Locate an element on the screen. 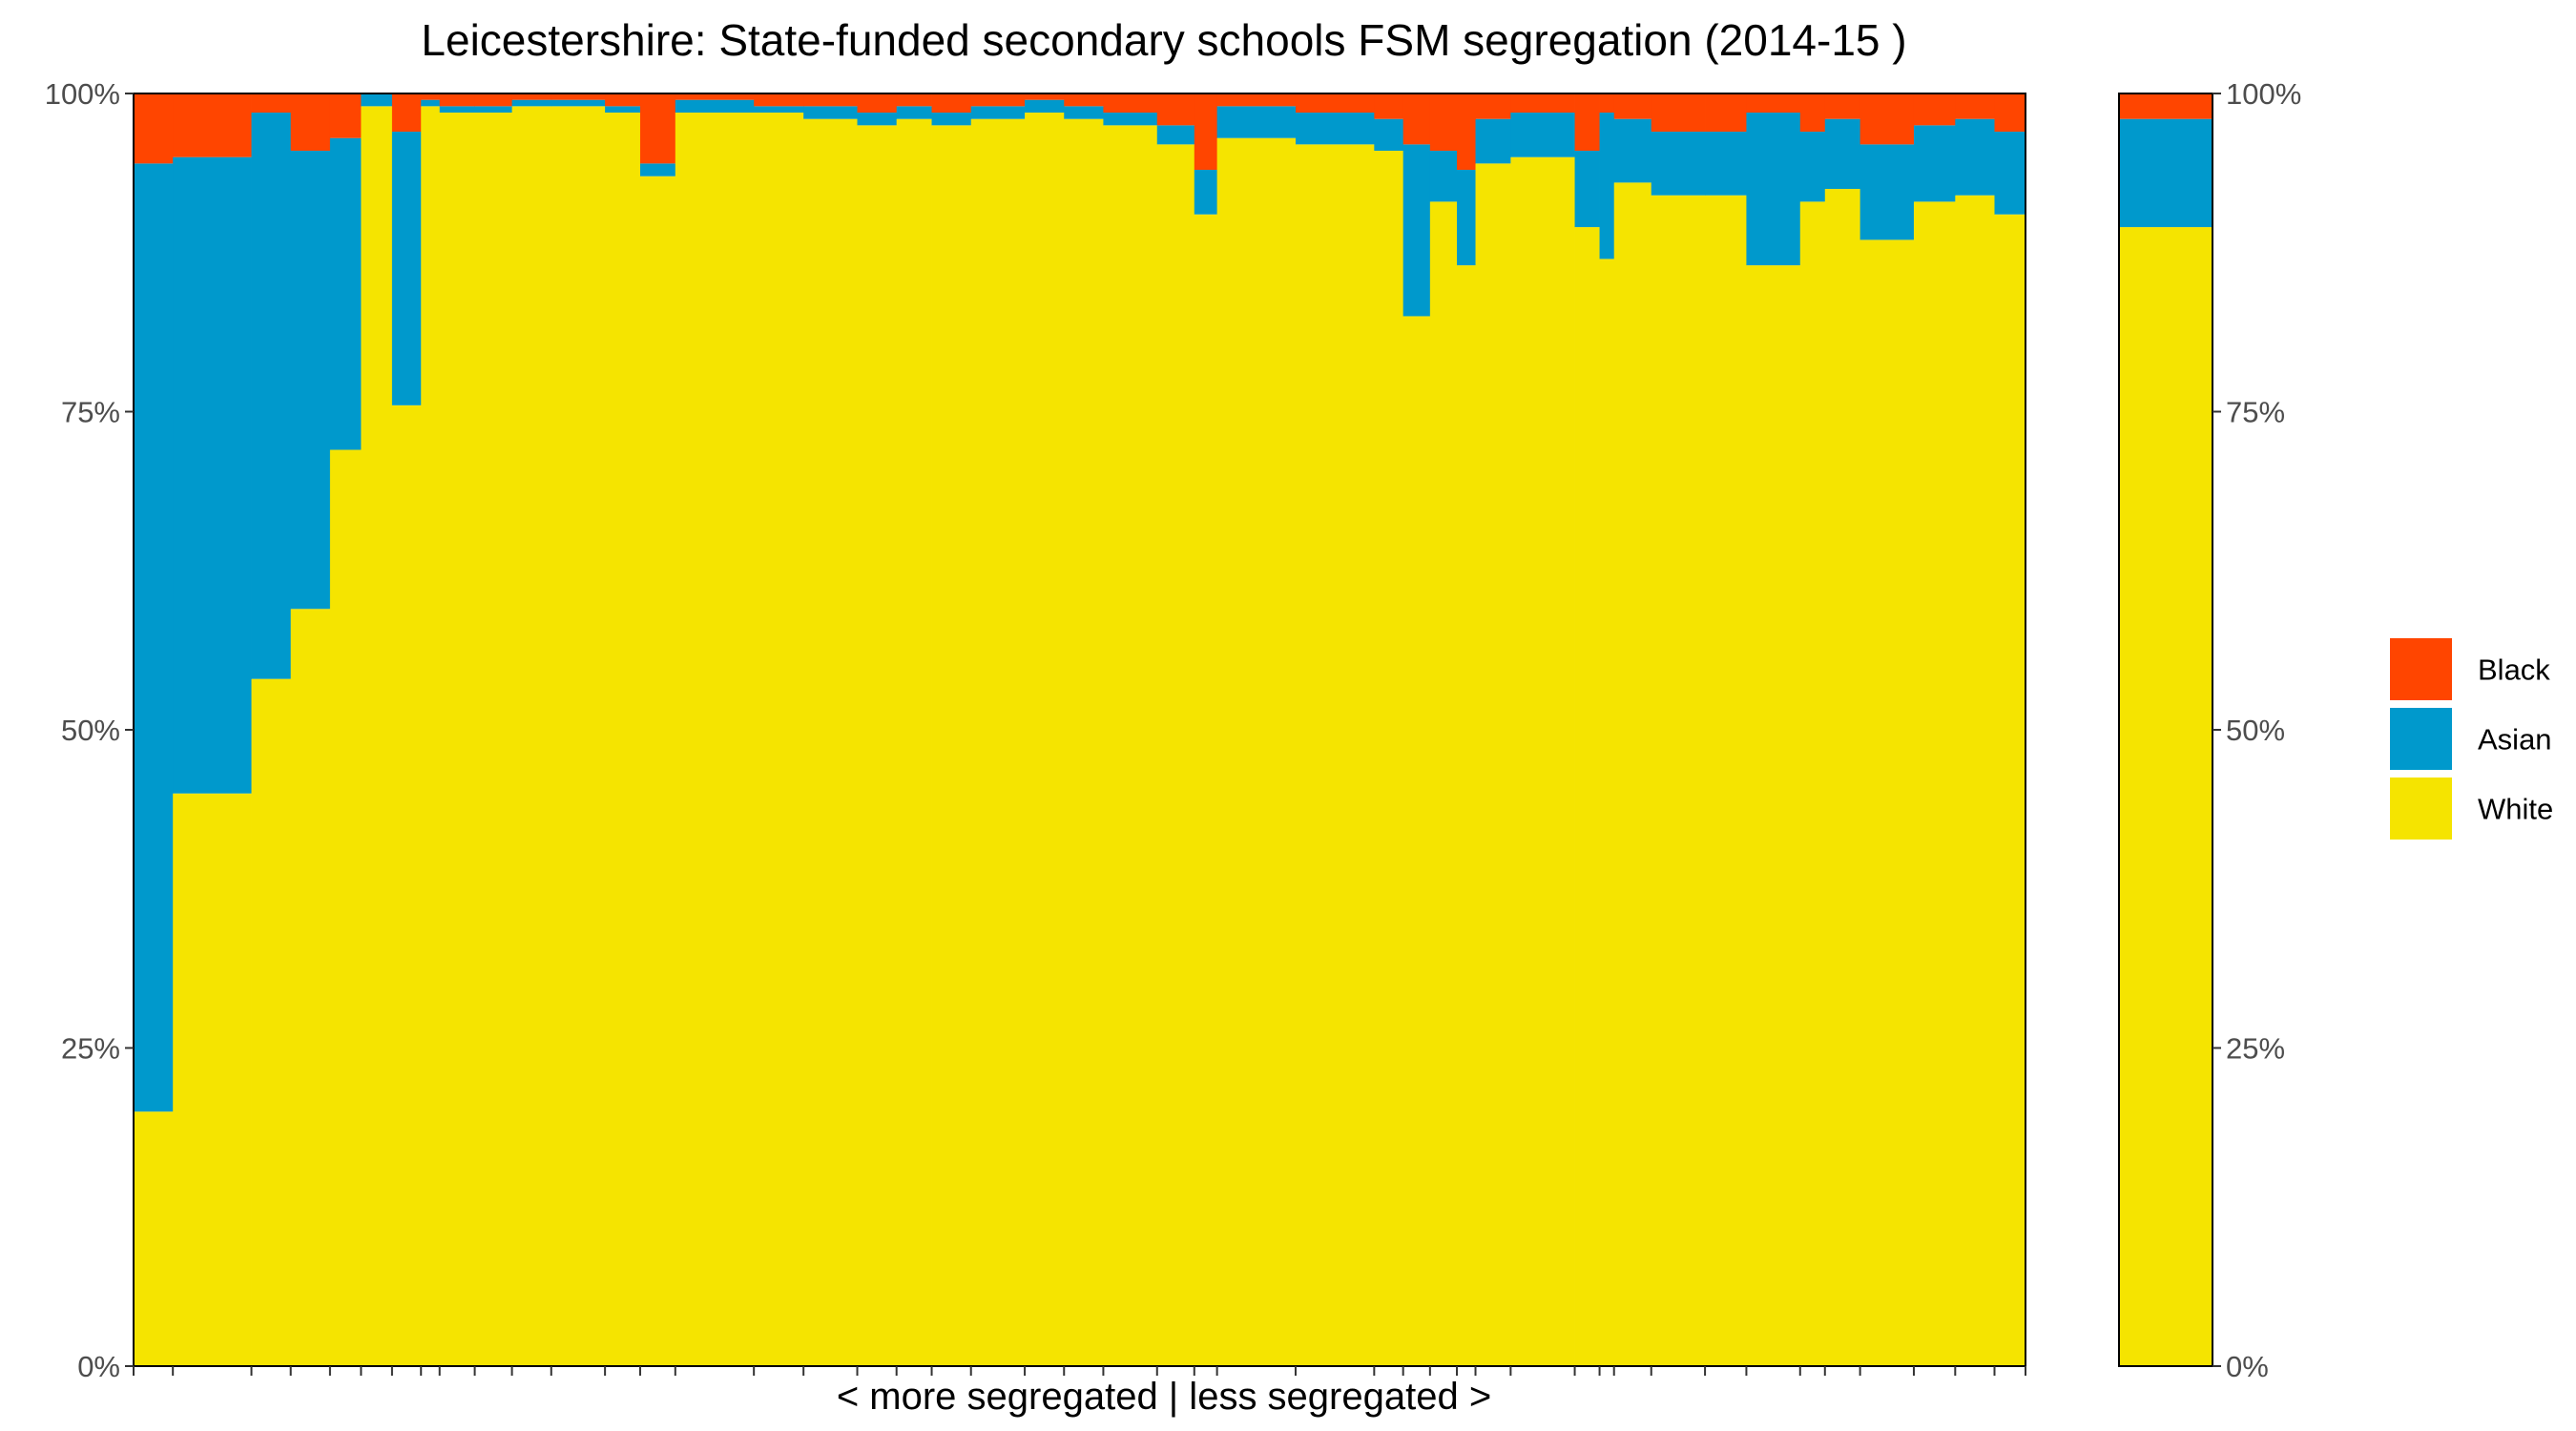 This screenshot has width=2576, height=1431. school-29-asian-segment is located at coordinates (1389, 135).